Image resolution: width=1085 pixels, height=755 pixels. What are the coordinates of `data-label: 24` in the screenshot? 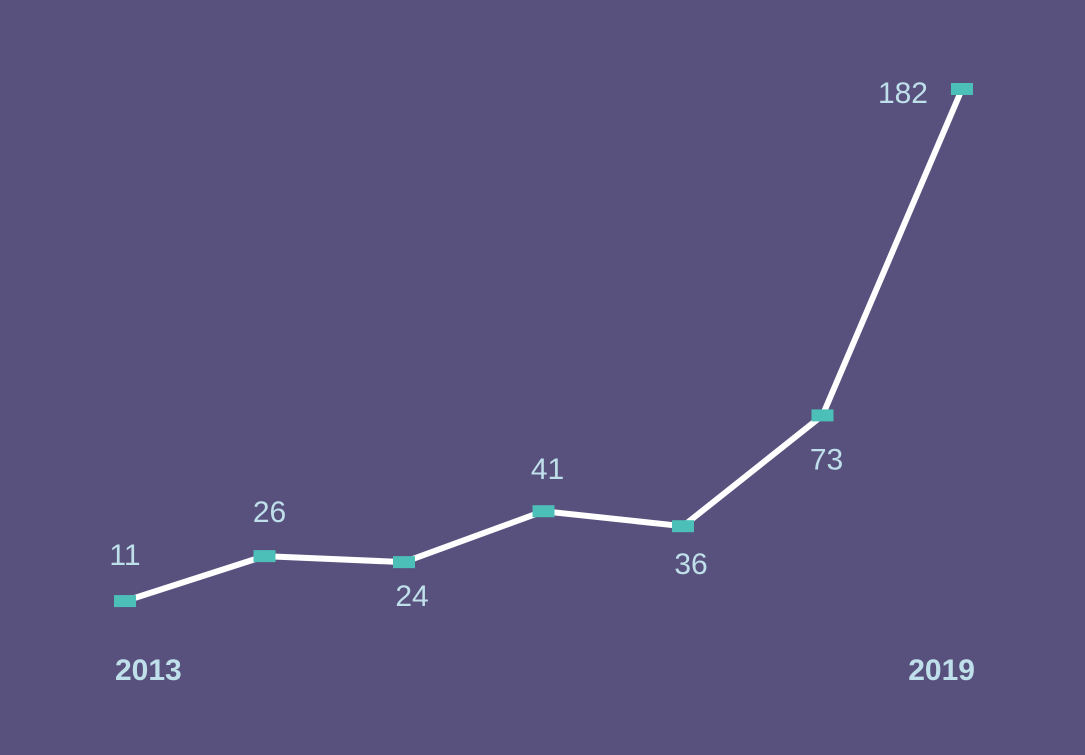 It's located at (411, 596).